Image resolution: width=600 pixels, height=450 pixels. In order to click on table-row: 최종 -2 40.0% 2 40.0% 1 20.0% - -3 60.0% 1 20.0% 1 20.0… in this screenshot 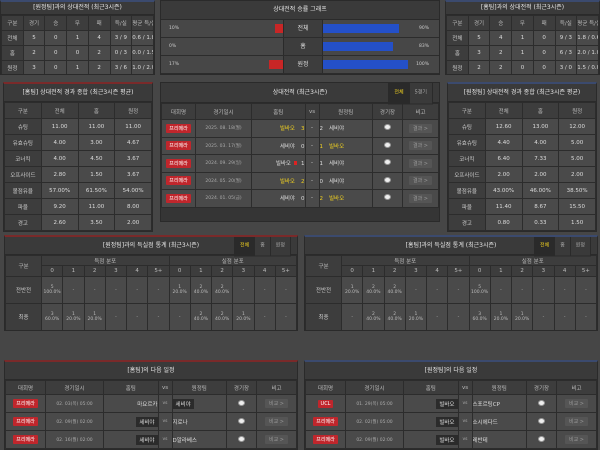, I will do `click(451, 316)`.